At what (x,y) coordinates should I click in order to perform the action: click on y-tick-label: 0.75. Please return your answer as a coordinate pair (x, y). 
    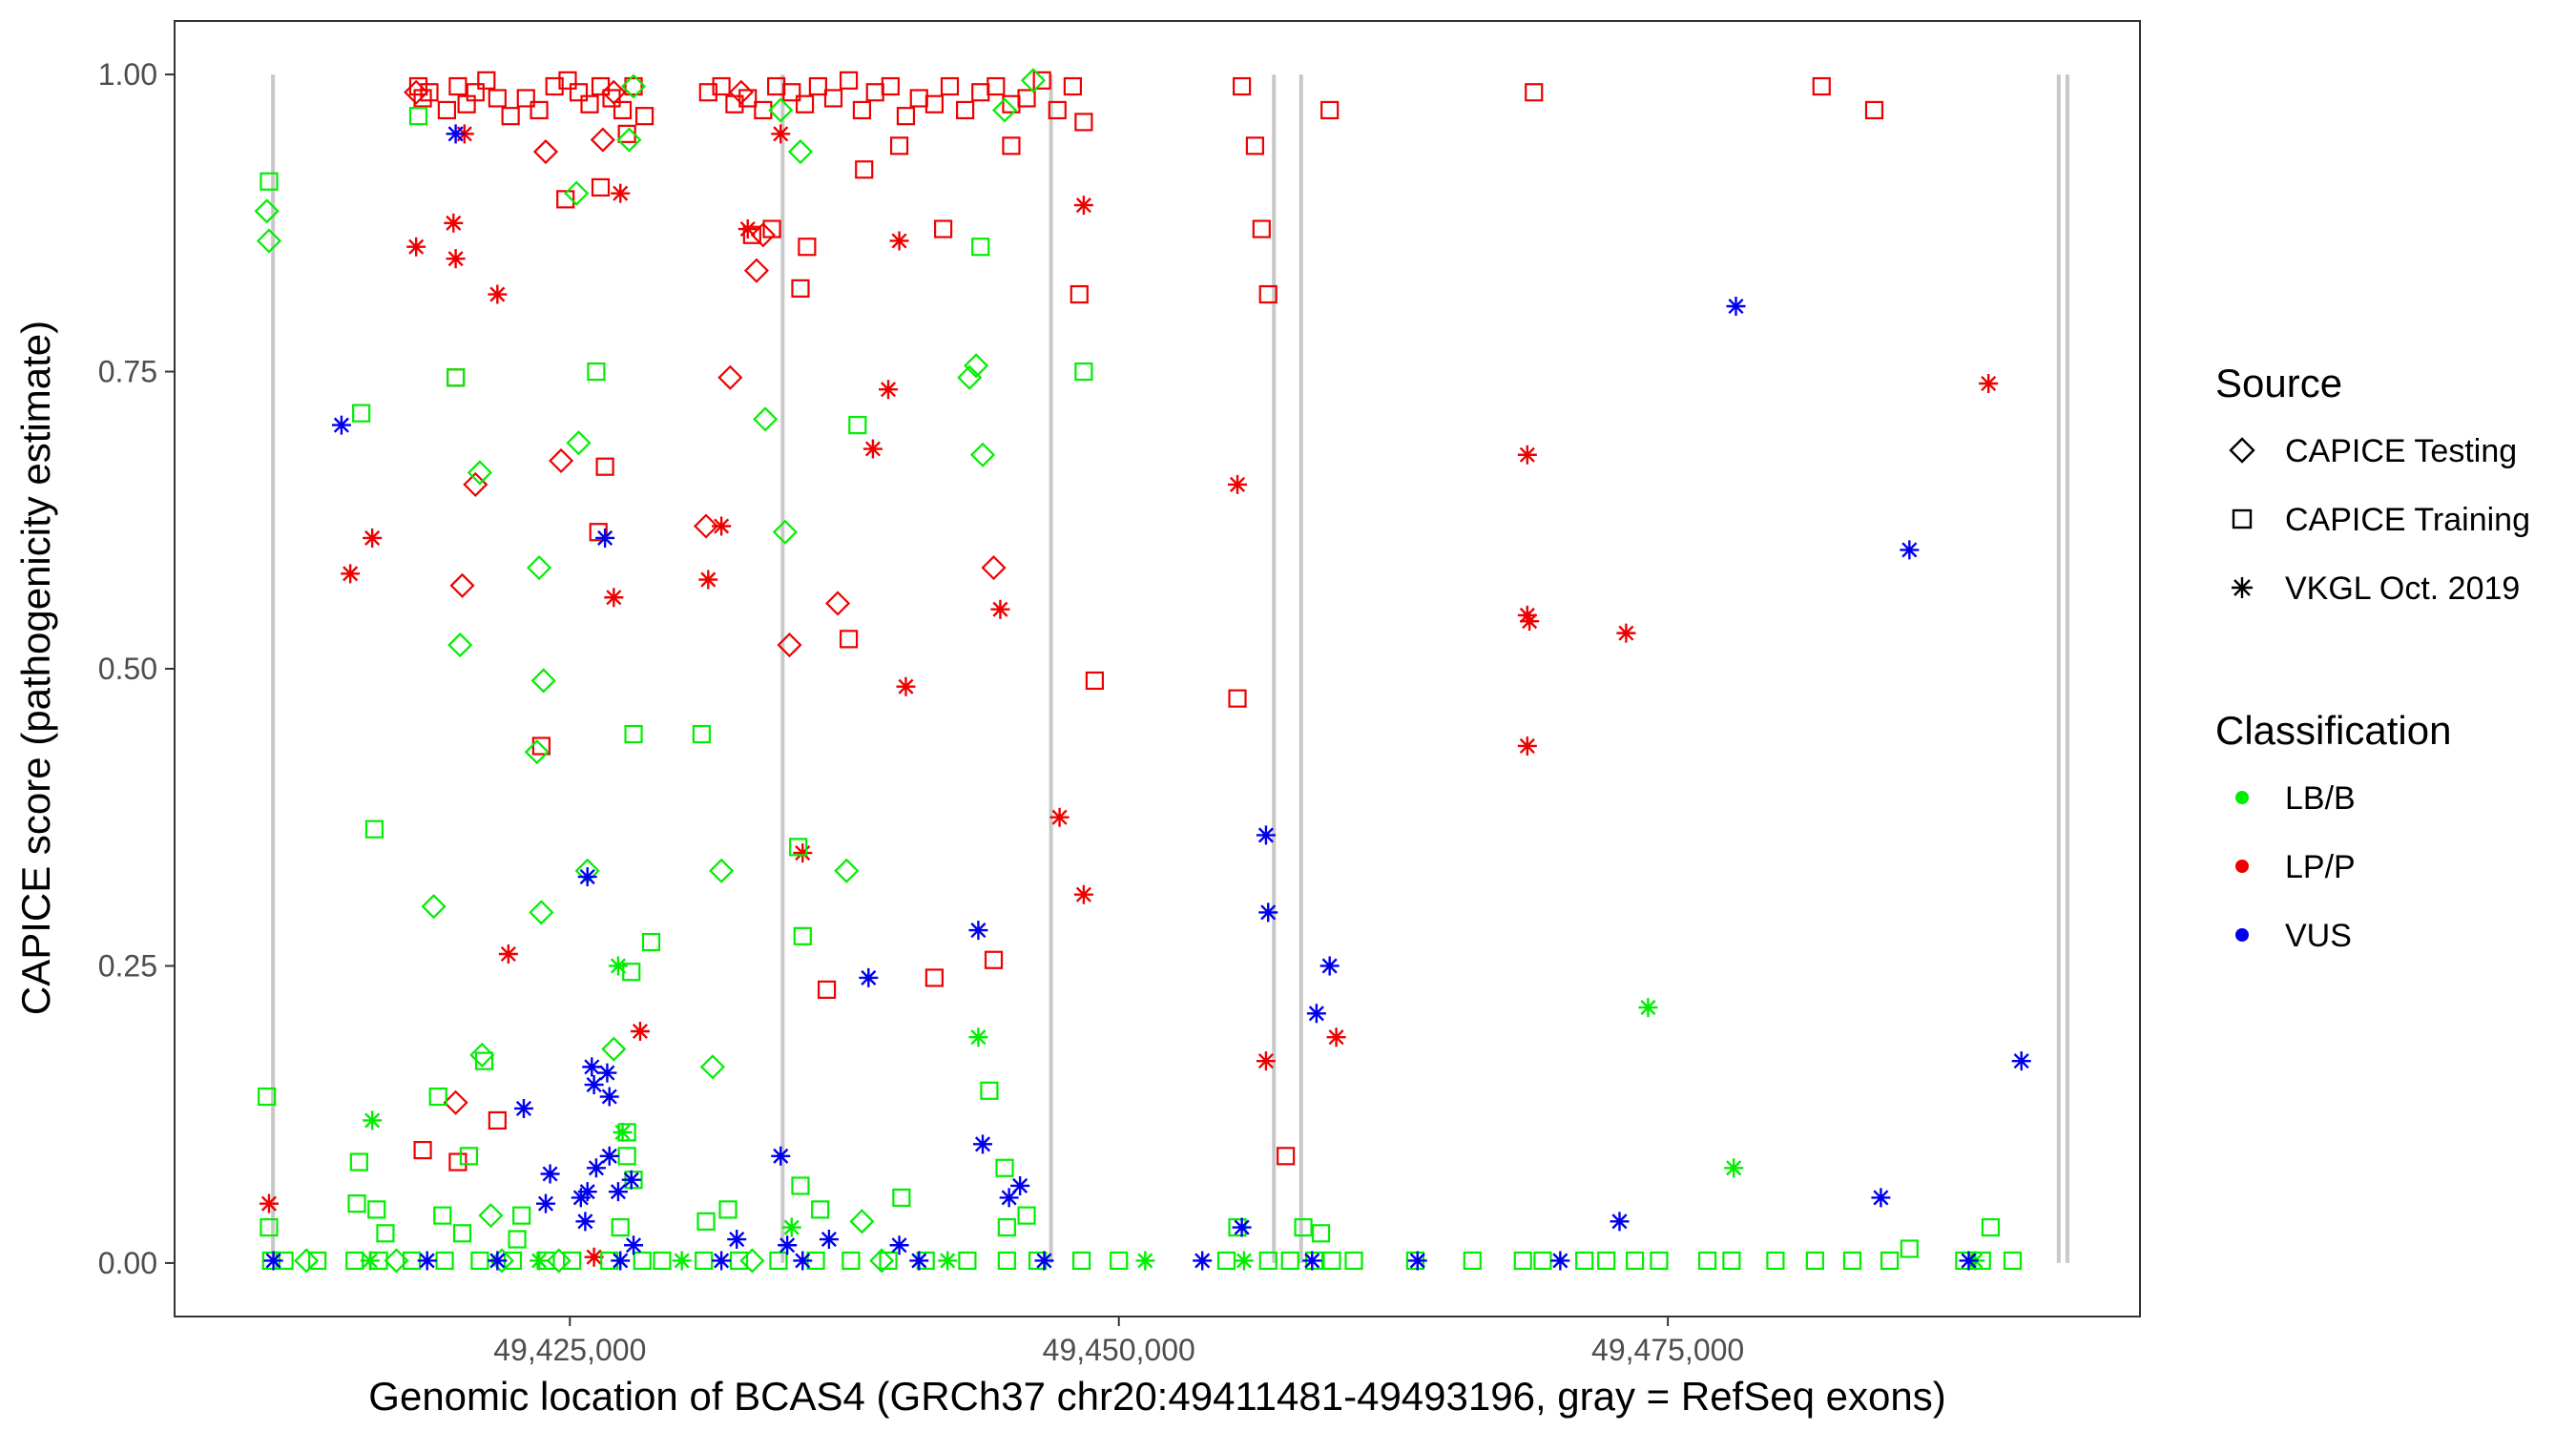
    Looking at the image, I should click on (127, 372).